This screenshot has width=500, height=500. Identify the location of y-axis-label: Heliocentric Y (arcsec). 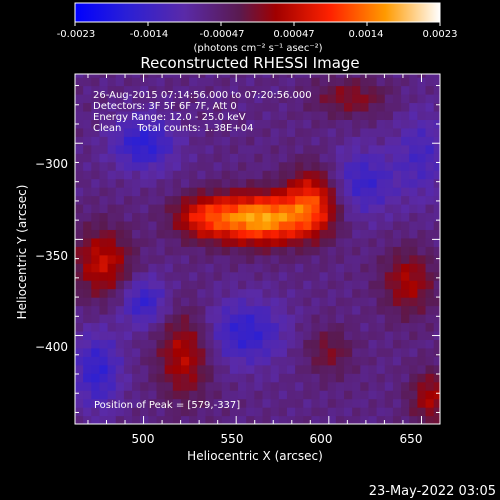
(22, 252).